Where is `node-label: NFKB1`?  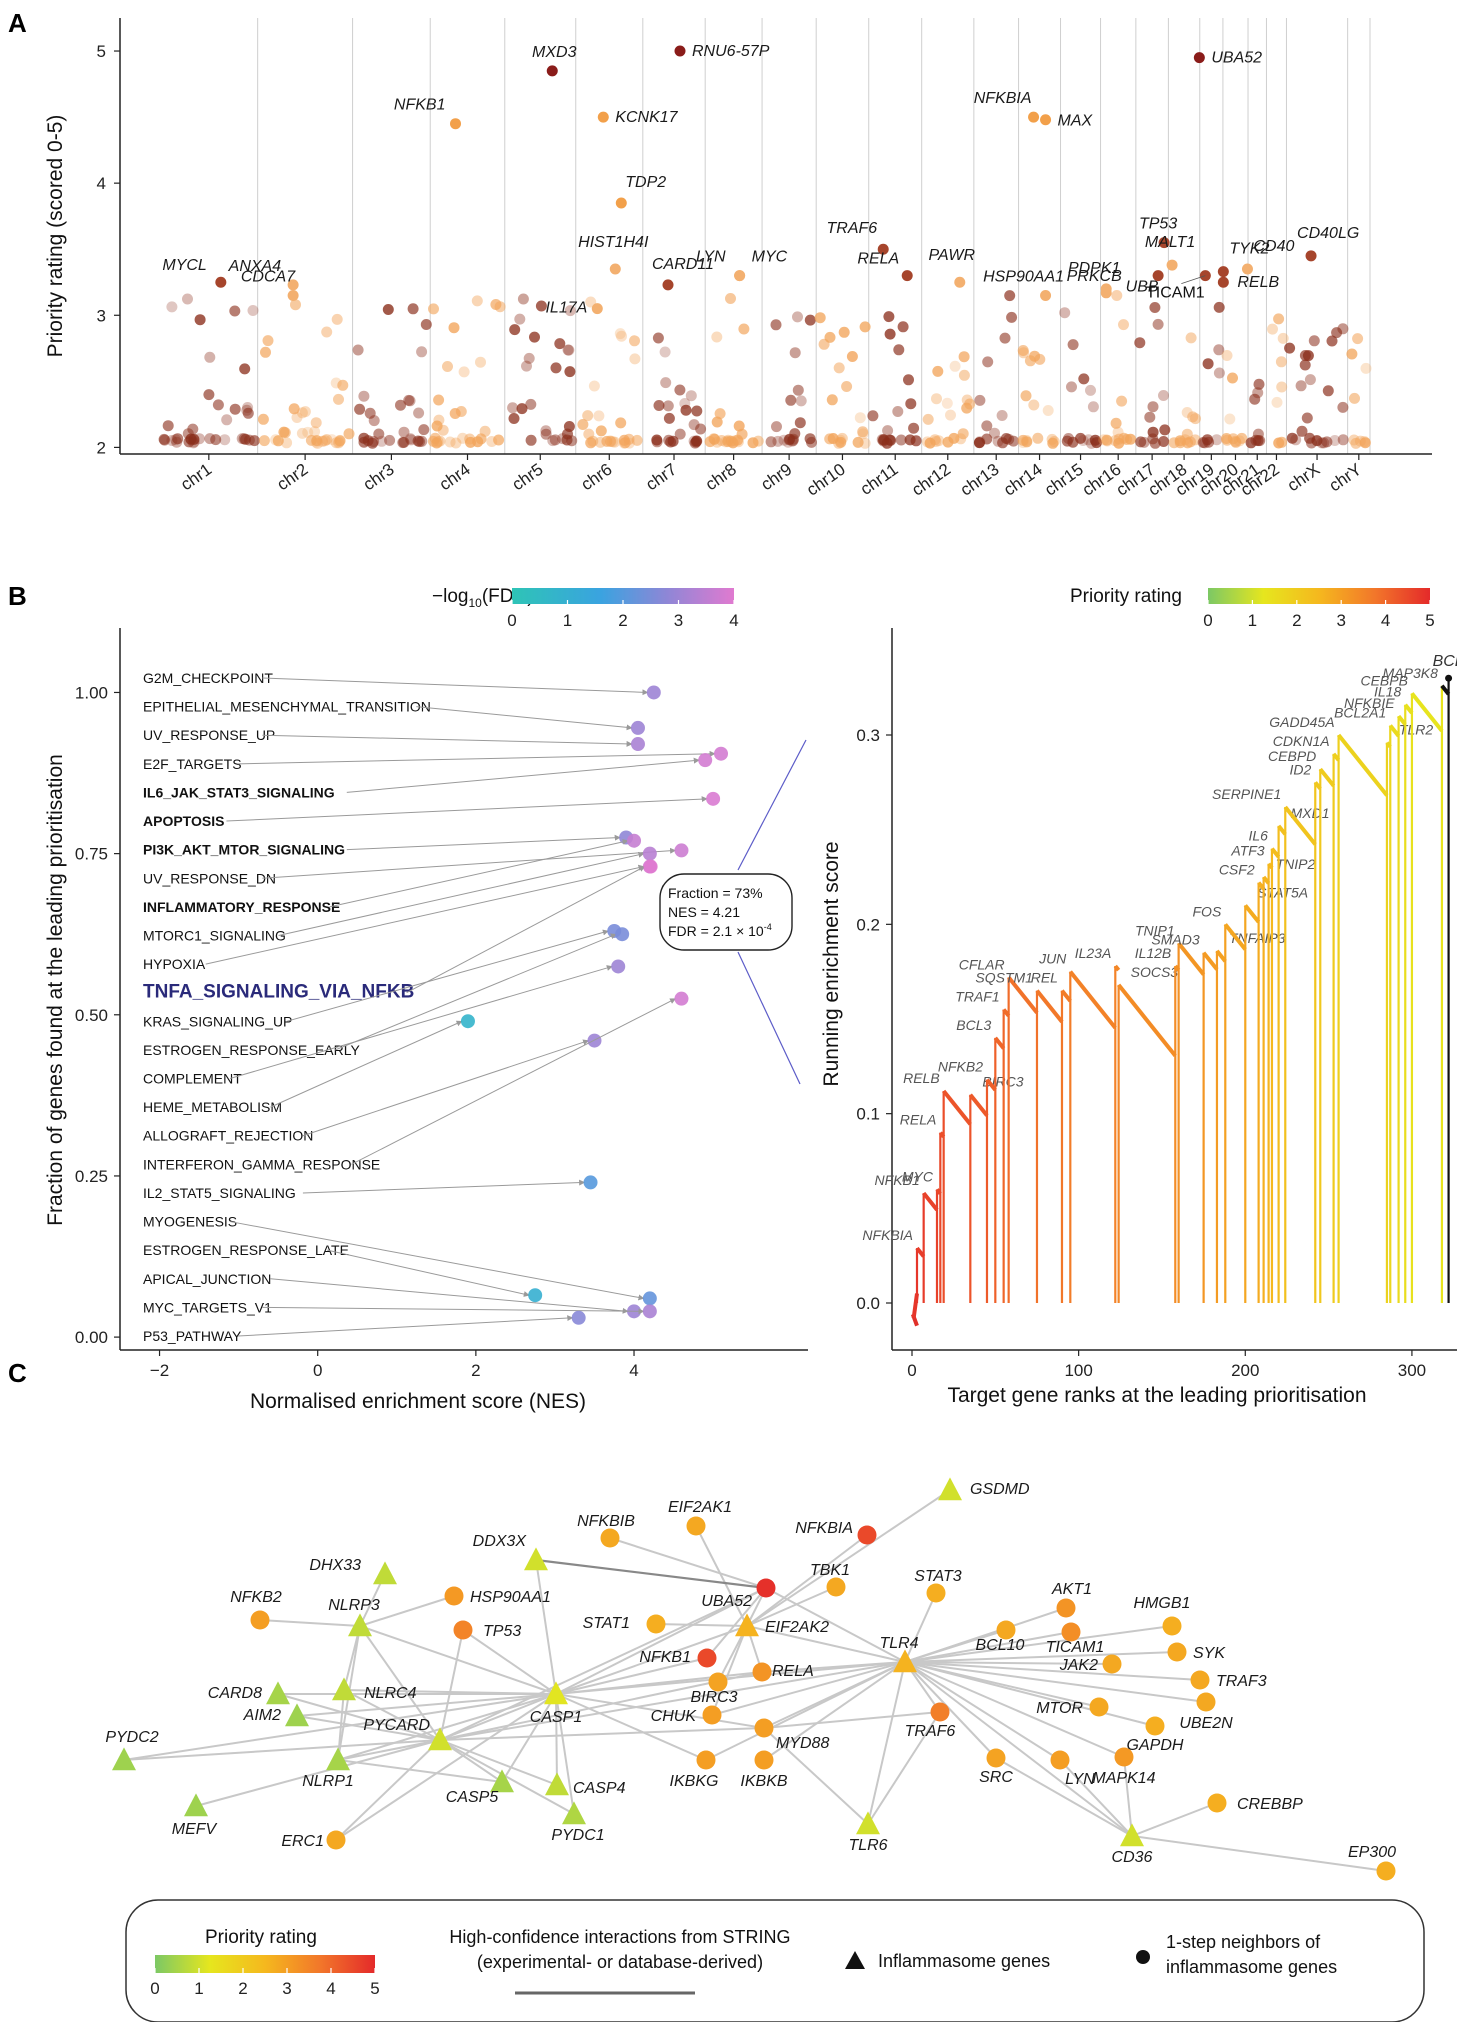 node-label: NFKB1 is located at coordinates (665, 1657).